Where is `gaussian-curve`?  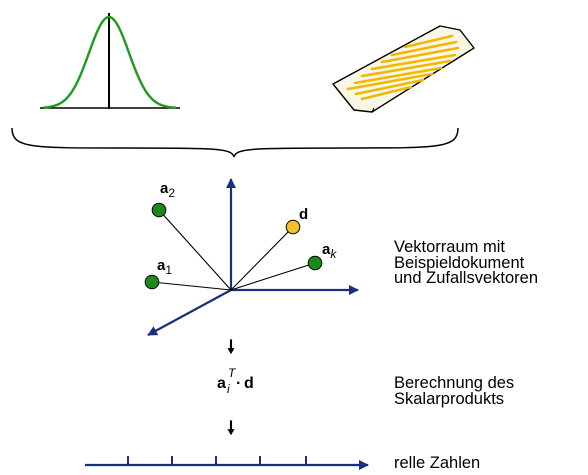 gaussian-curve is located at coordinates (110, 62).